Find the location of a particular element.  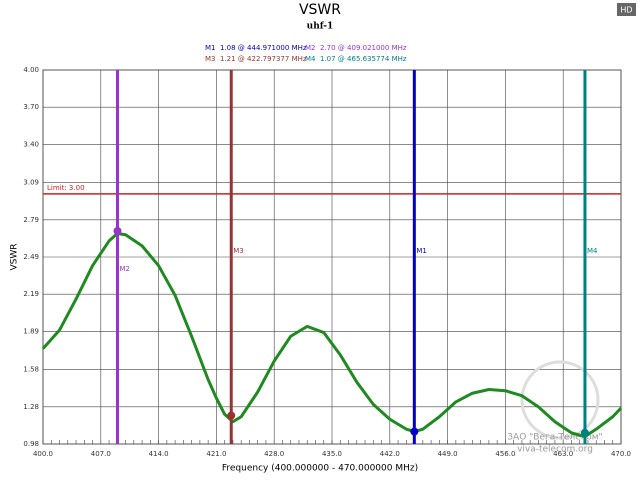

legend-value: 1.07 @ 465.635774 MHz is located at coordinates (363, 59).